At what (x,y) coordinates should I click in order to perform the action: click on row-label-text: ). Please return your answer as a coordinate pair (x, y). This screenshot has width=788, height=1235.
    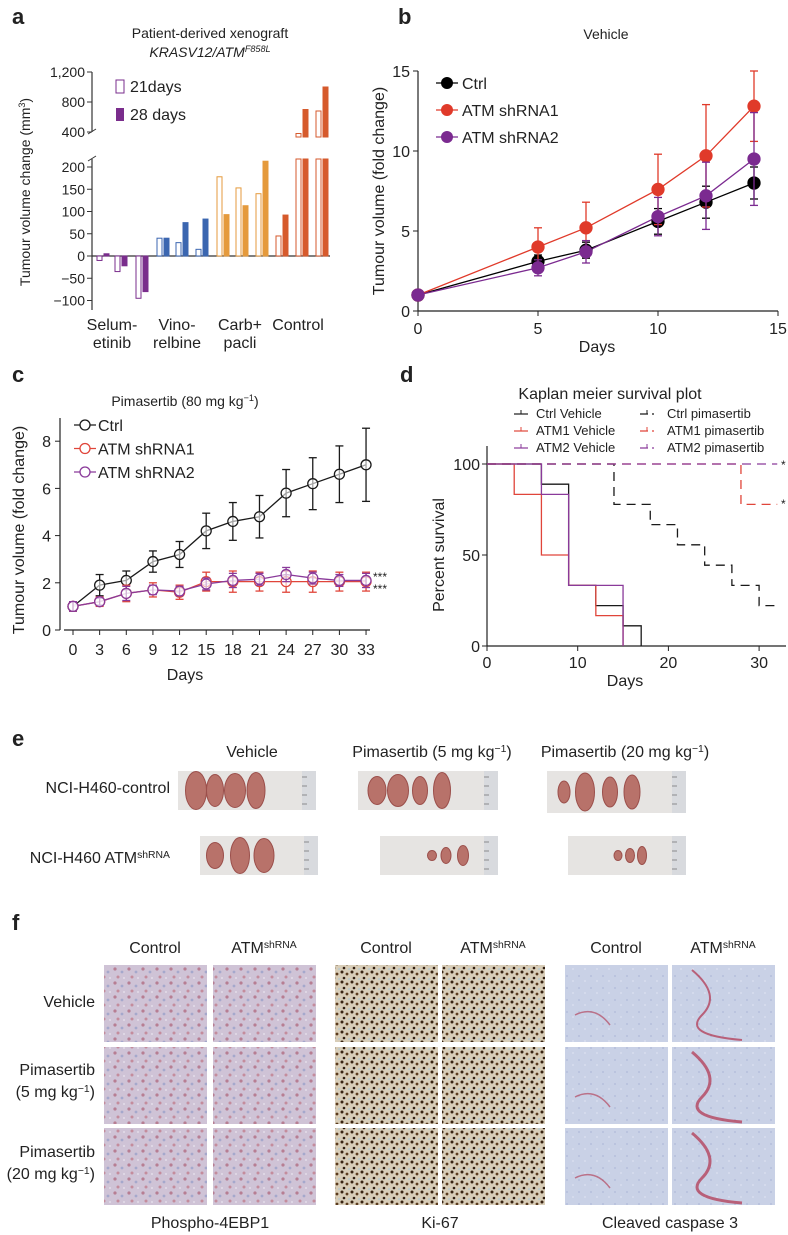
    Looking at the image, I should click on (92, 1092).